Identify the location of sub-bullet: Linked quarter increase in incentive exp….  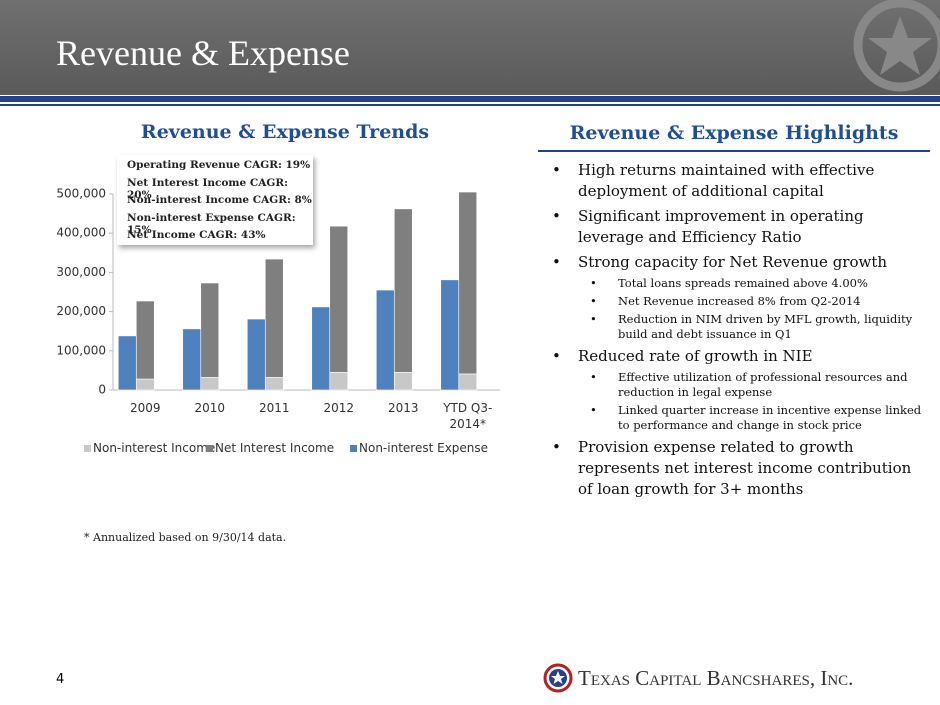
(754, 418).